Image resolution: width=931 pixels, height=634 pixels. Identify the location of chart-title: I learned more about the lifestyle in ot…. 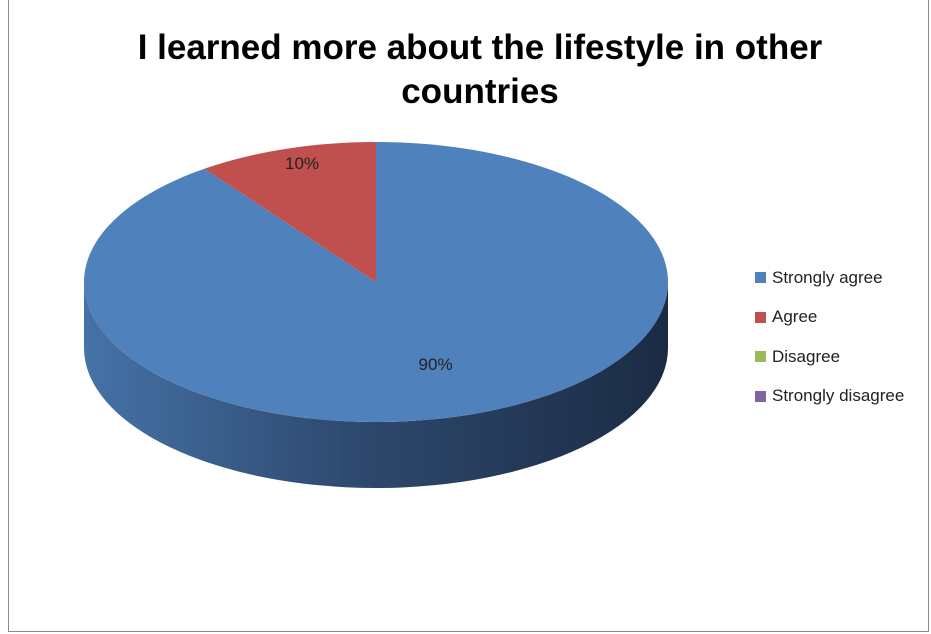
(480, 70).